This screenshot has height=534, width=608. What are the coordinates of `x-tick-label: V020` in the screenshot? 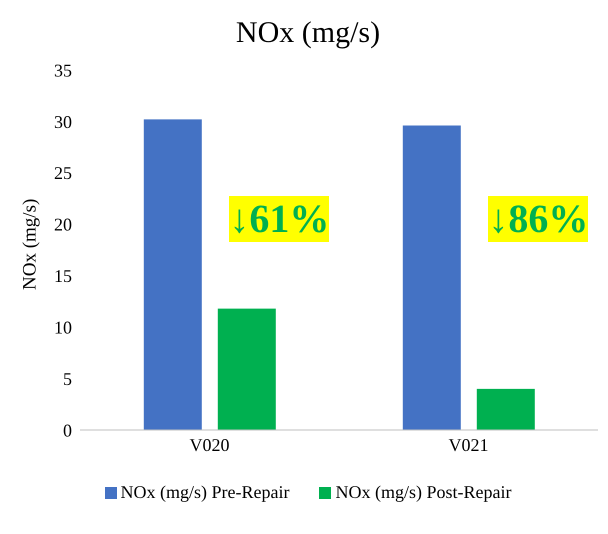 It's located at (210, 444).